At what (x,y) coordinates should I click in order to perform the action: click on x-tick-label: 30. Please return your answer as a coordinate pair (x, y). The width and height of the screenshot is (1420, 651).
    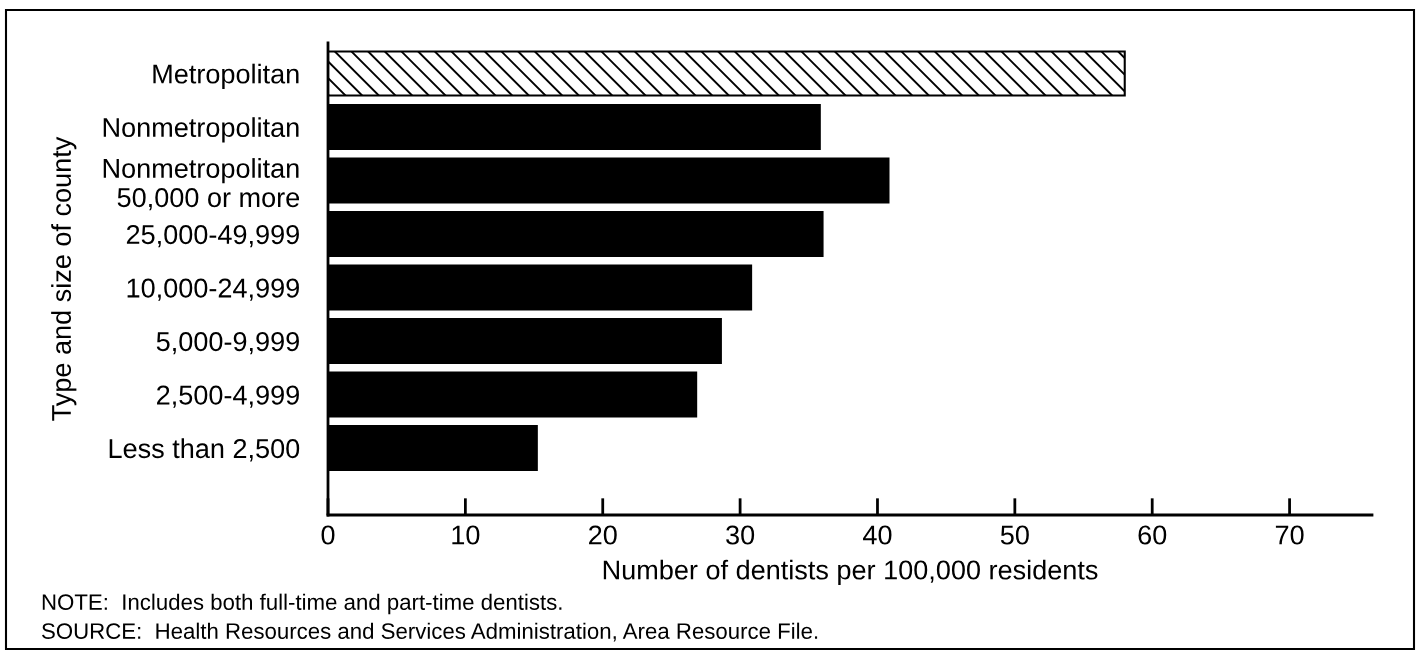
    Looking at the image, I should click on (740, 535).